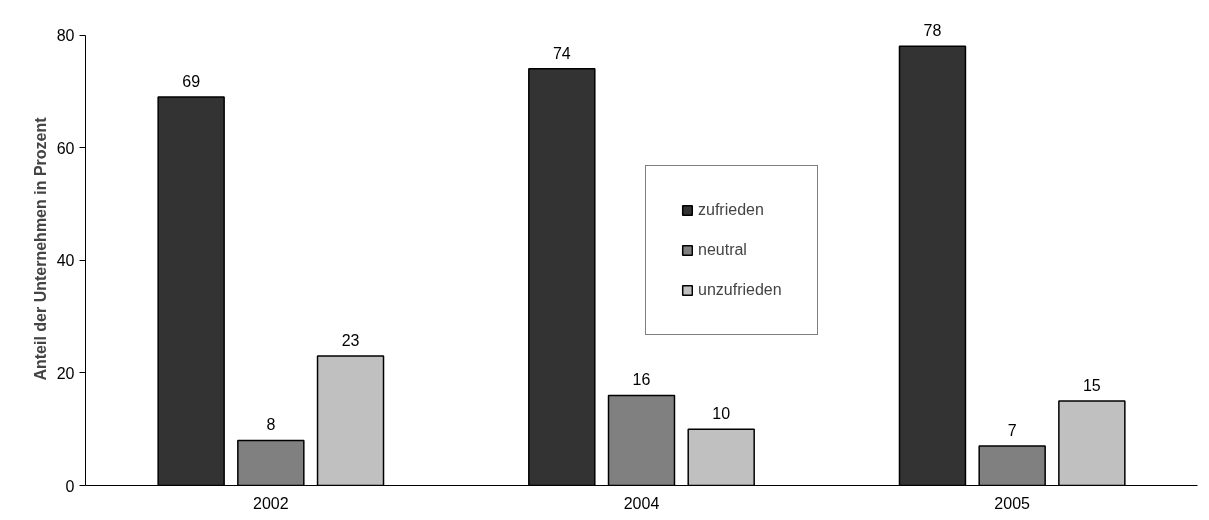  What do you see at coordinates (561, 53) in the screenshot?
I see `data-label: 74` at bounding box center [561, 53].